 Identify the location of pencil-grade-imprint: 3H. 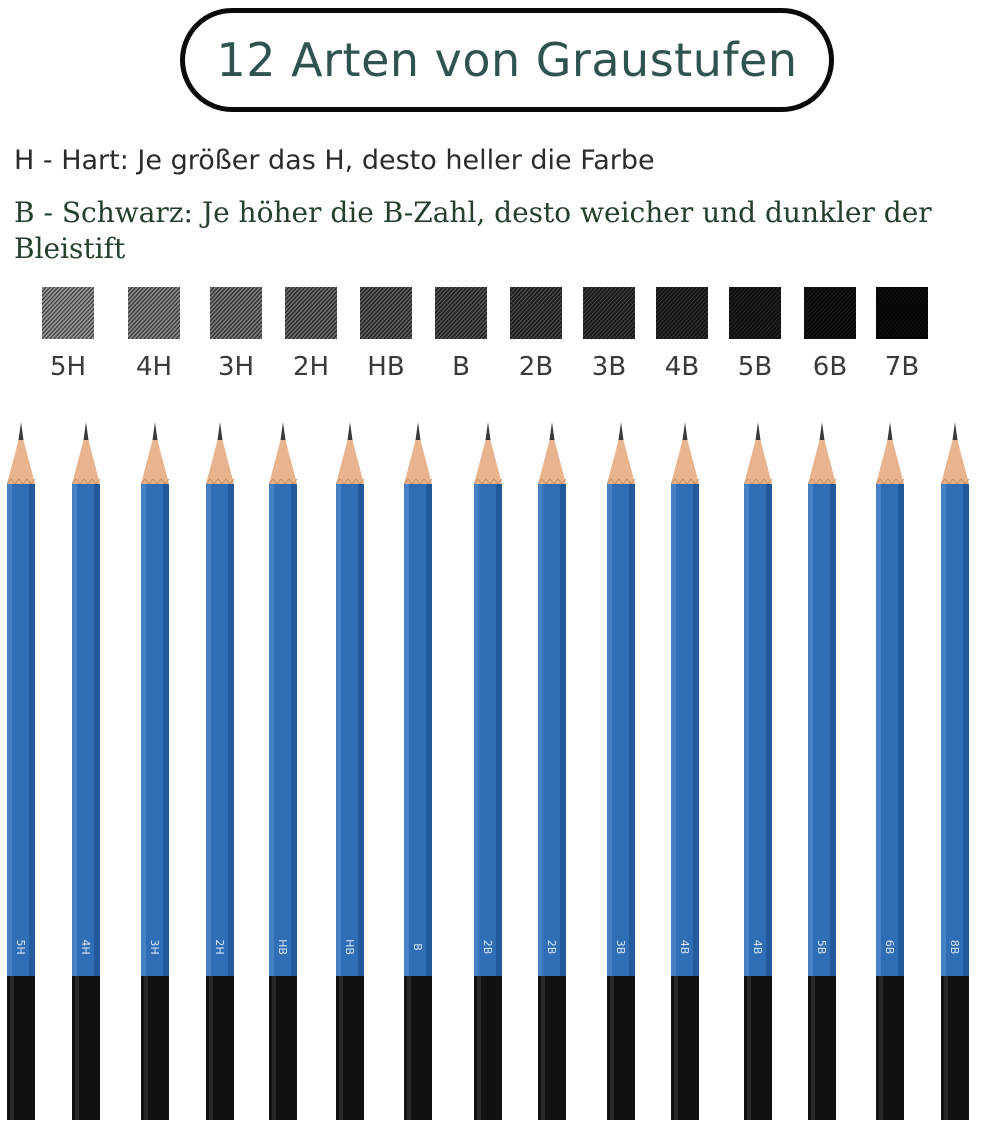
(155, 947).